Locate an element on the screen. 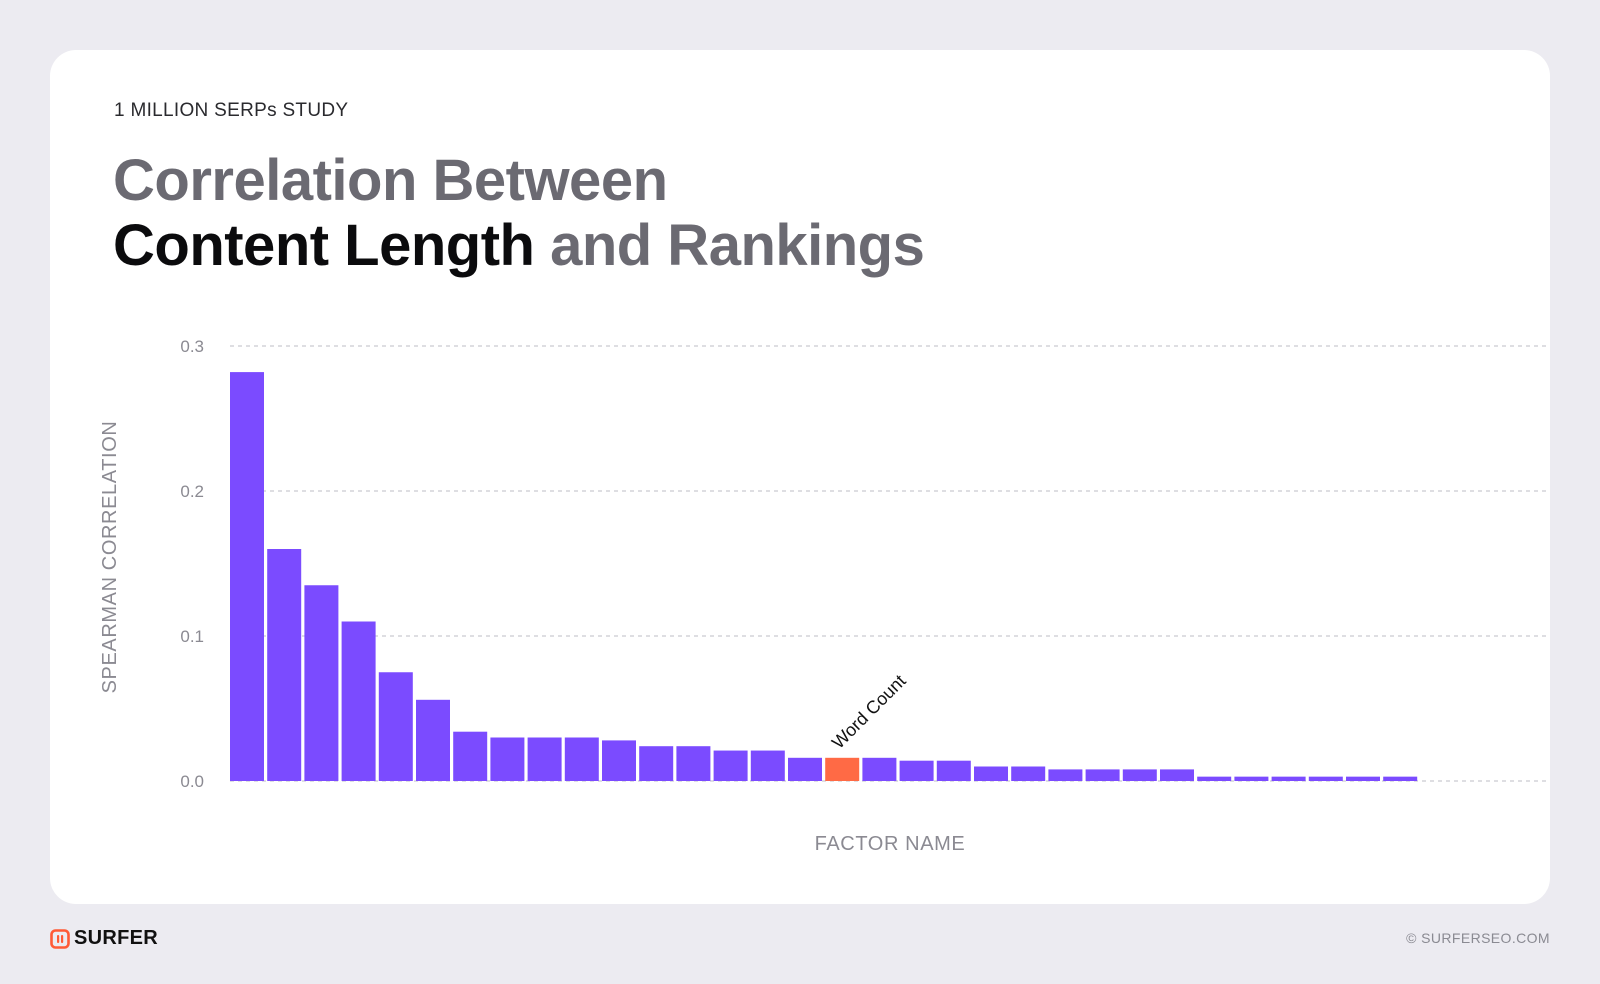 The width and height of the screenshot is (1600, 984). study-label: 1 MILLION SERPs STUDY is located at coordinates (231, 110).